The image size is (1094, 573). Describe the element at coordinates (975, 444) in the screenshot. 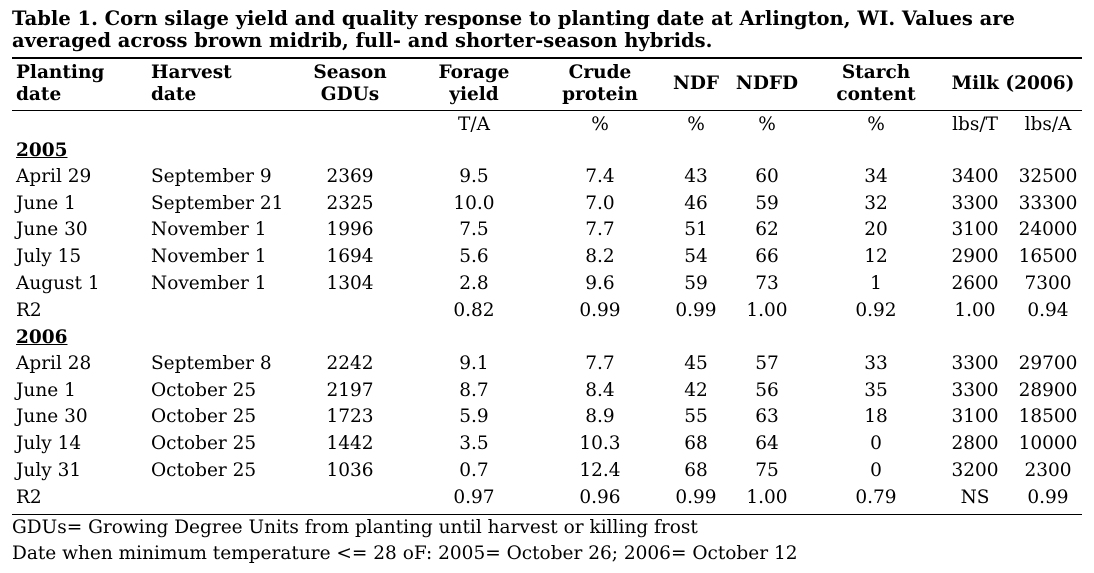

I see `cell-milk-lbs-t: 2800` at that location.